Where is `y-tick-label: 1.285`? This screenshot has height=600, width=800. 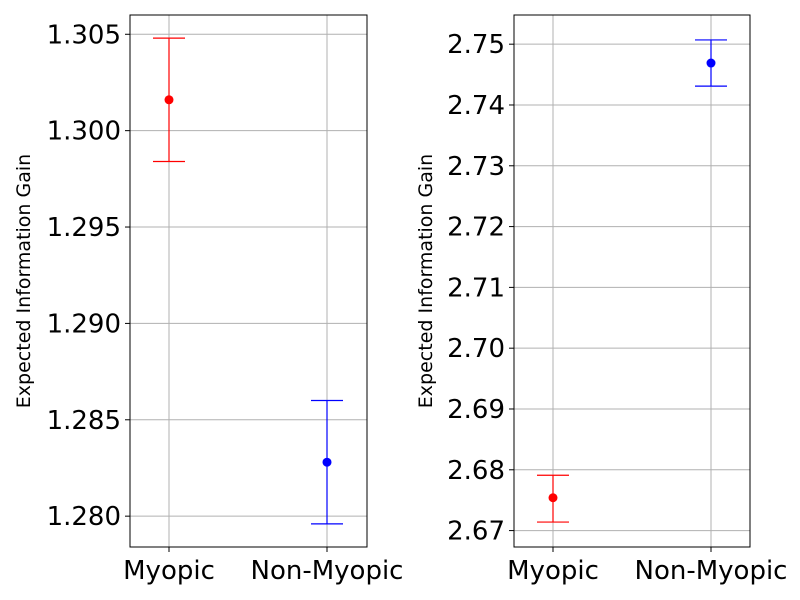
y-tick-label: 1.285 is located at coordinates (84, 421).